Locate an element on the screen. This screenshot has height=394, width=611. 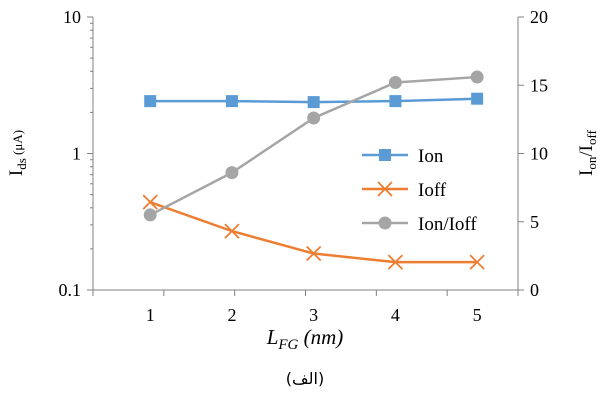
x-axis-label: LFG (nm) is located at coordinates (305, 339).